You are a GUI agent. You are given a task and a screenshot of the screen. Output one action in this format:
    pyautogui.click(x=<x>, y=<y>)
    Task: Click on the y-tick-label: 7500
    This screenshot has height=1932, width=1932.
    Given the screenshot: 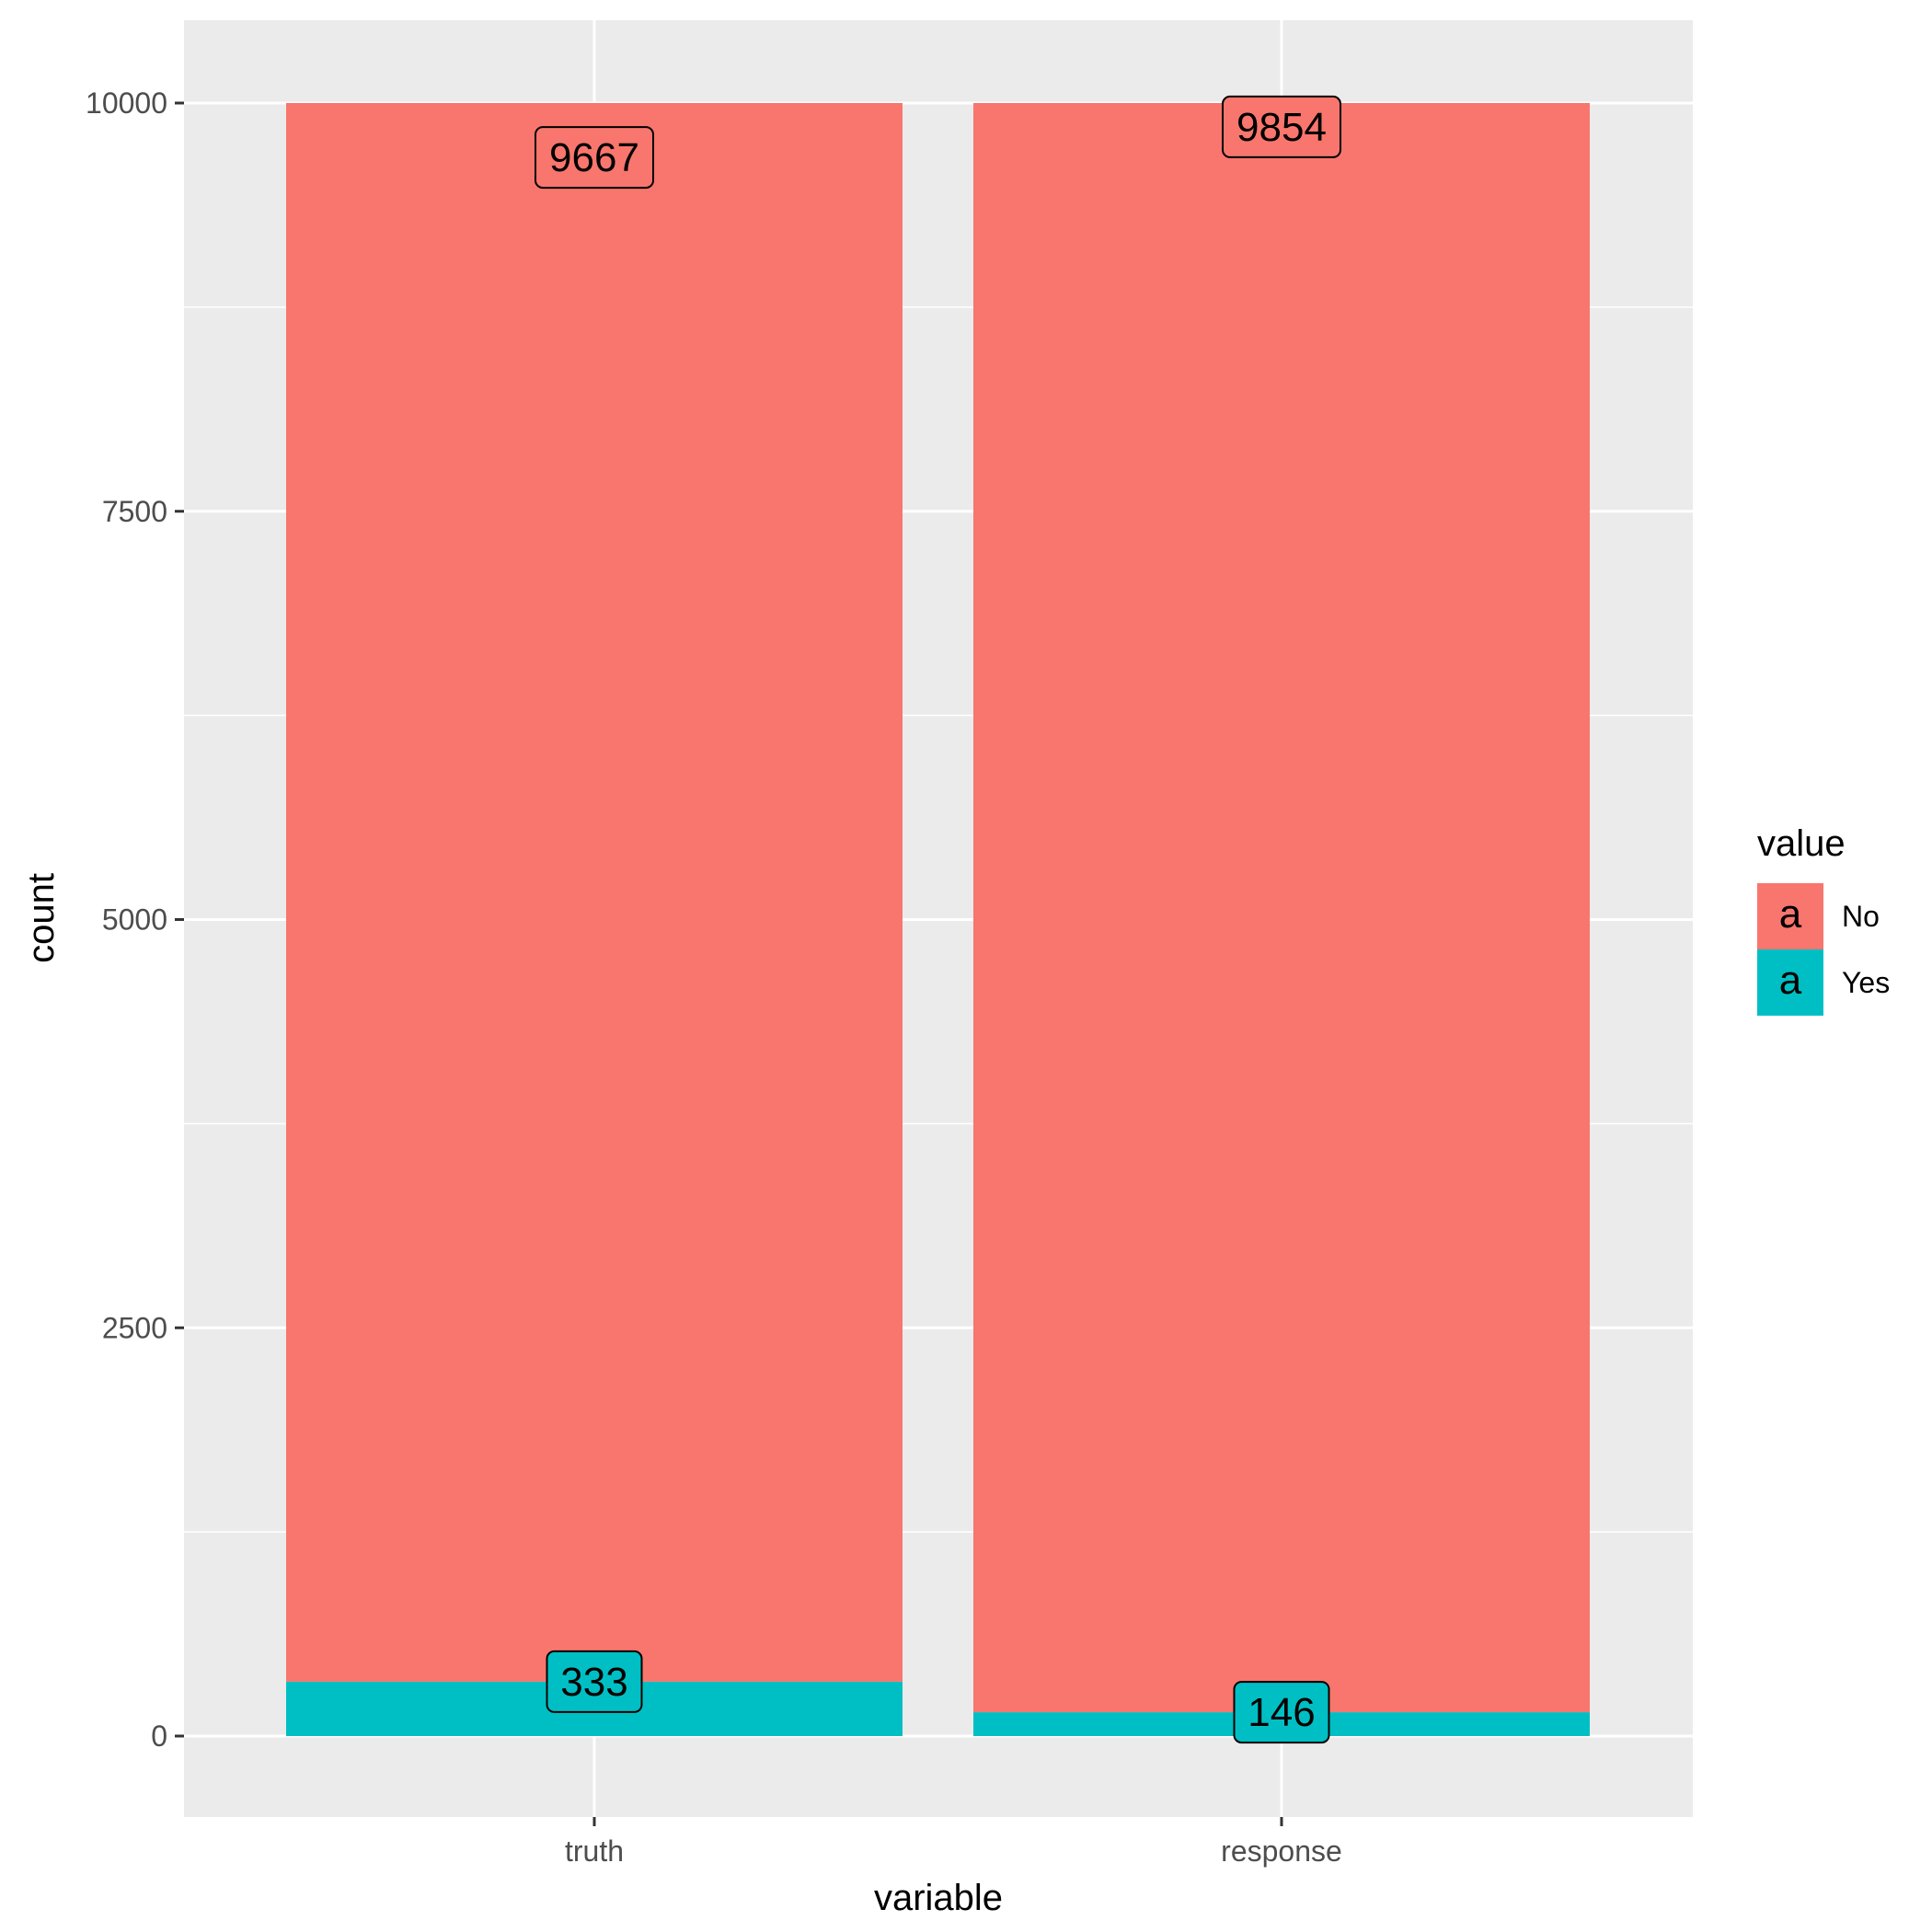 What is the action you would take?
    pyautogui.click(x=134, y=511)
    